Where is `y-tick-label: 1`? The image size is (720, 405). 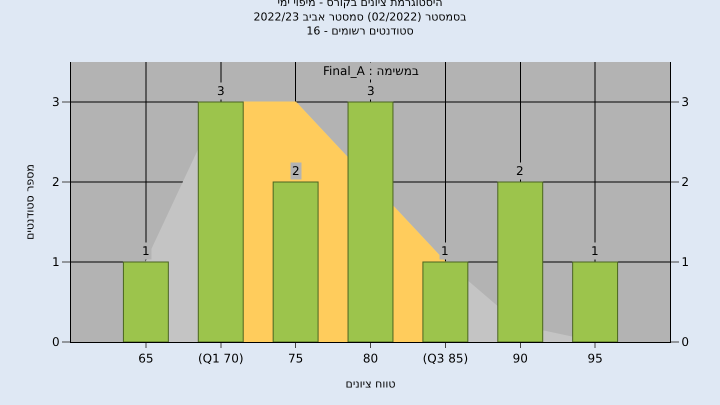 y-tick-label: 1 is located at coordinates (56, 262).